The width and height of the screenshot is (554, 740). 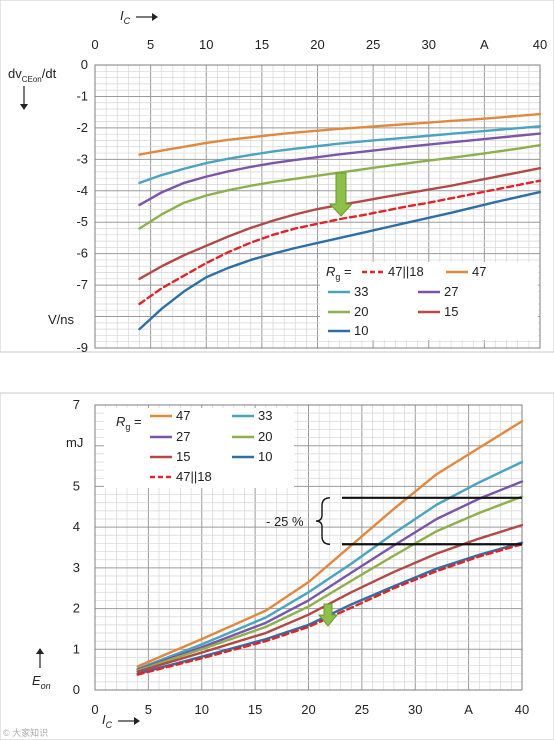 What do you see at coordinates (76, 547) in the screenshot?
I see `bottom-y-tick-labels: 0 1 2 3 4 5 7` at bounding box center [76, 547].